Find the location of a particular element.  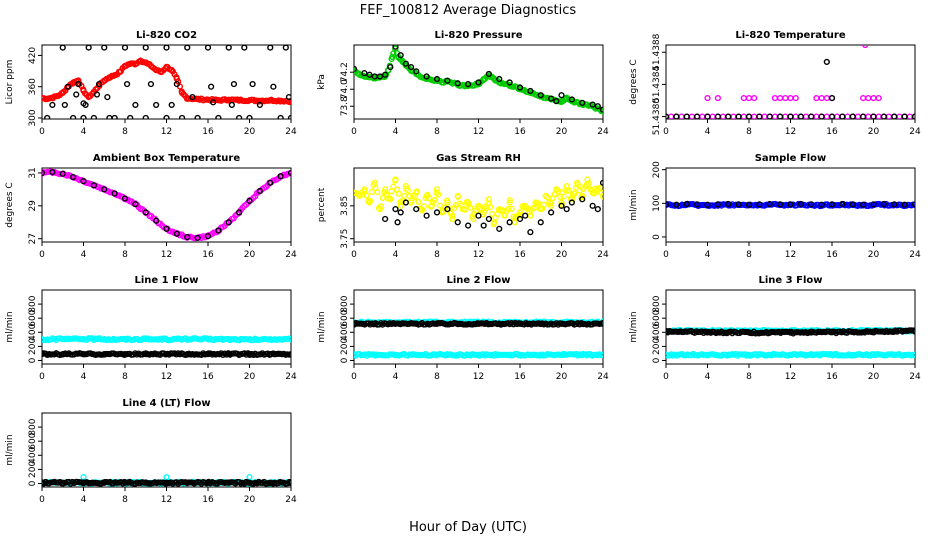

y-tick-label: 600 is located at coordinates (657, 317).